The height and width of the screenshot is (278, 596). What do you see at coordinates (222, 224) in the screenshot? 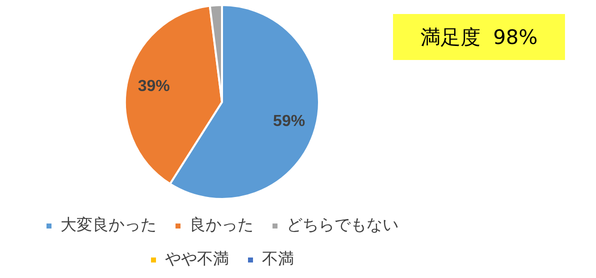
I see `legend-label: 良かった` at bounding box center [222, 224].